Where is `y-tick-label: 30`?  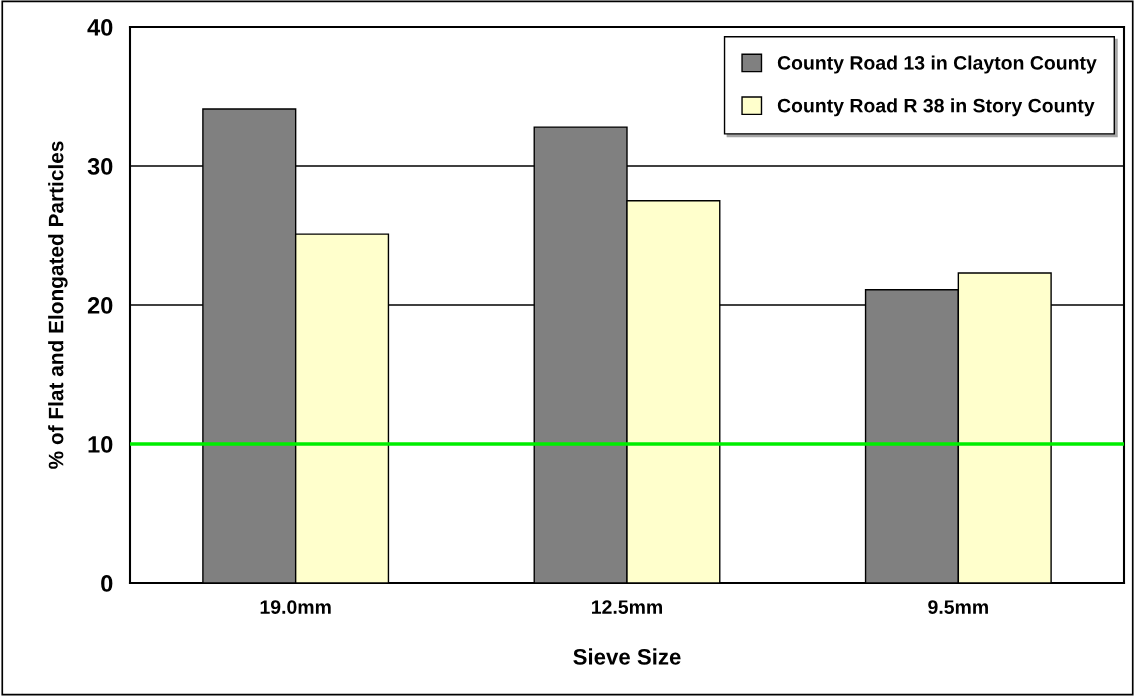 y-tick-label: 30 is located at coordinates (100, 166).